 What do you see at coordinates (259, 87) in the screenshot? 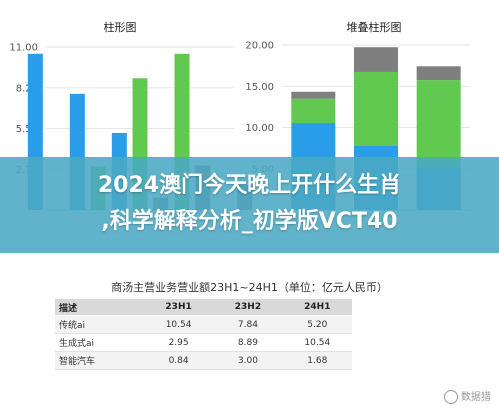
I see `y-tick-label: 15.00` at bounding box center [259, 87].